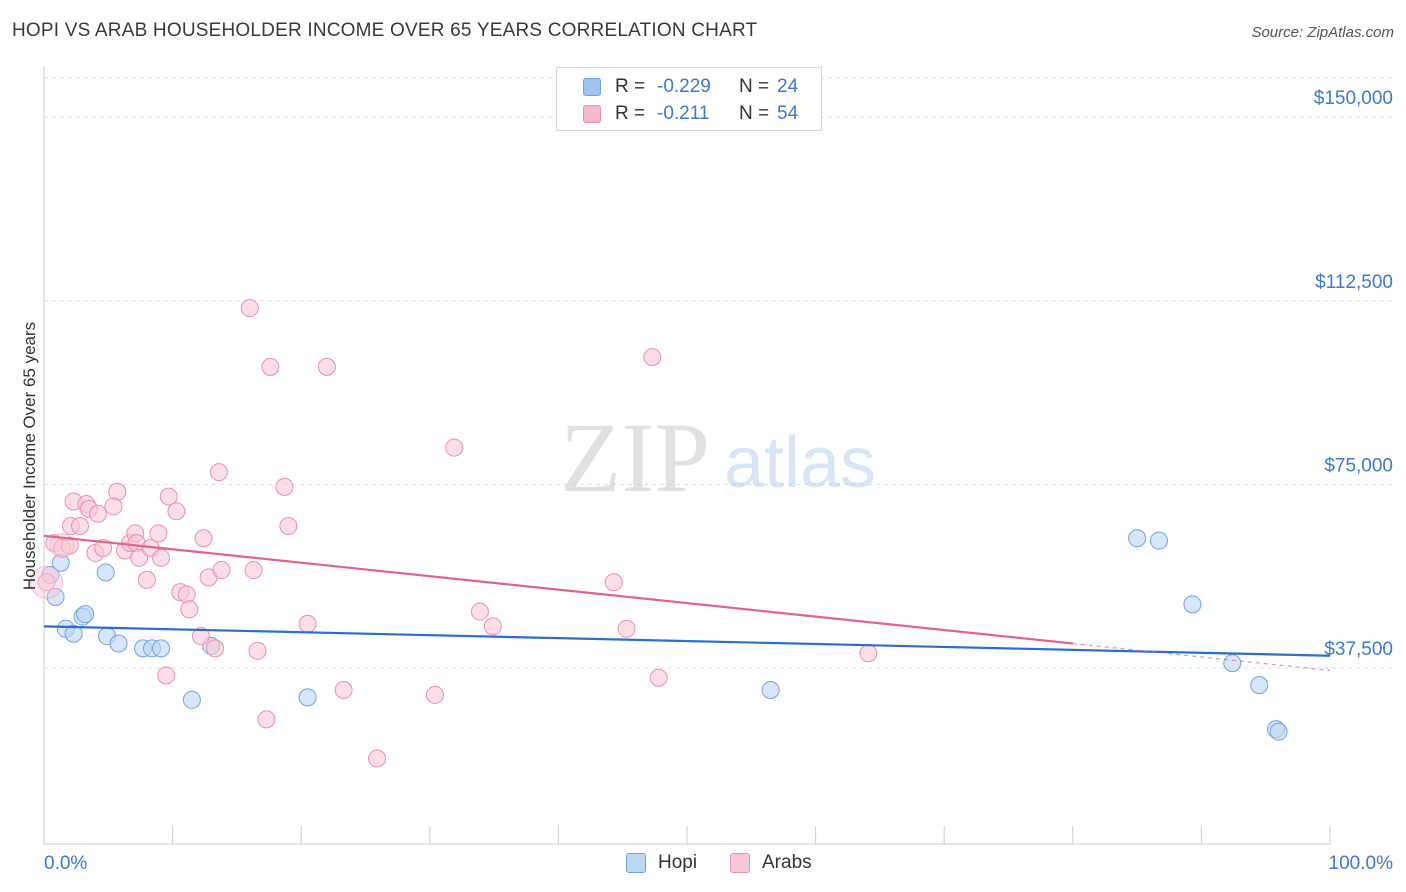 This screenshot has width=1406, height=892. Describe the element at coordinates (1201, 657) in the screenshot. I see `arabs-trend-extension` at that location.